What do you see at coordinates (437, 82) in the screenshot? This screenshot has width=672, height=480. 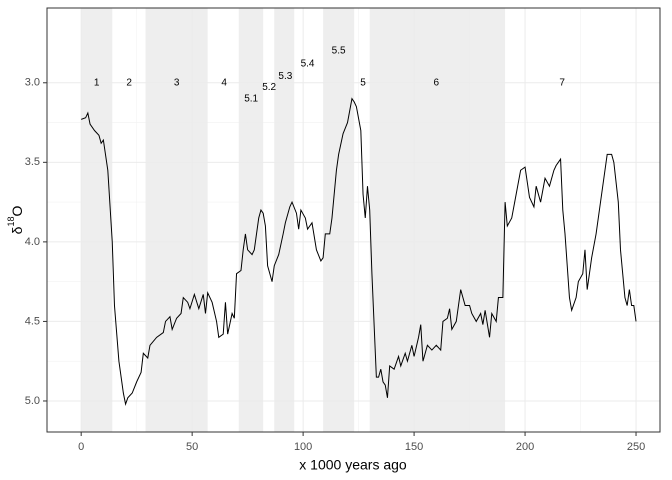 I see `stage-label: 6` at bounding box center [437, 82].